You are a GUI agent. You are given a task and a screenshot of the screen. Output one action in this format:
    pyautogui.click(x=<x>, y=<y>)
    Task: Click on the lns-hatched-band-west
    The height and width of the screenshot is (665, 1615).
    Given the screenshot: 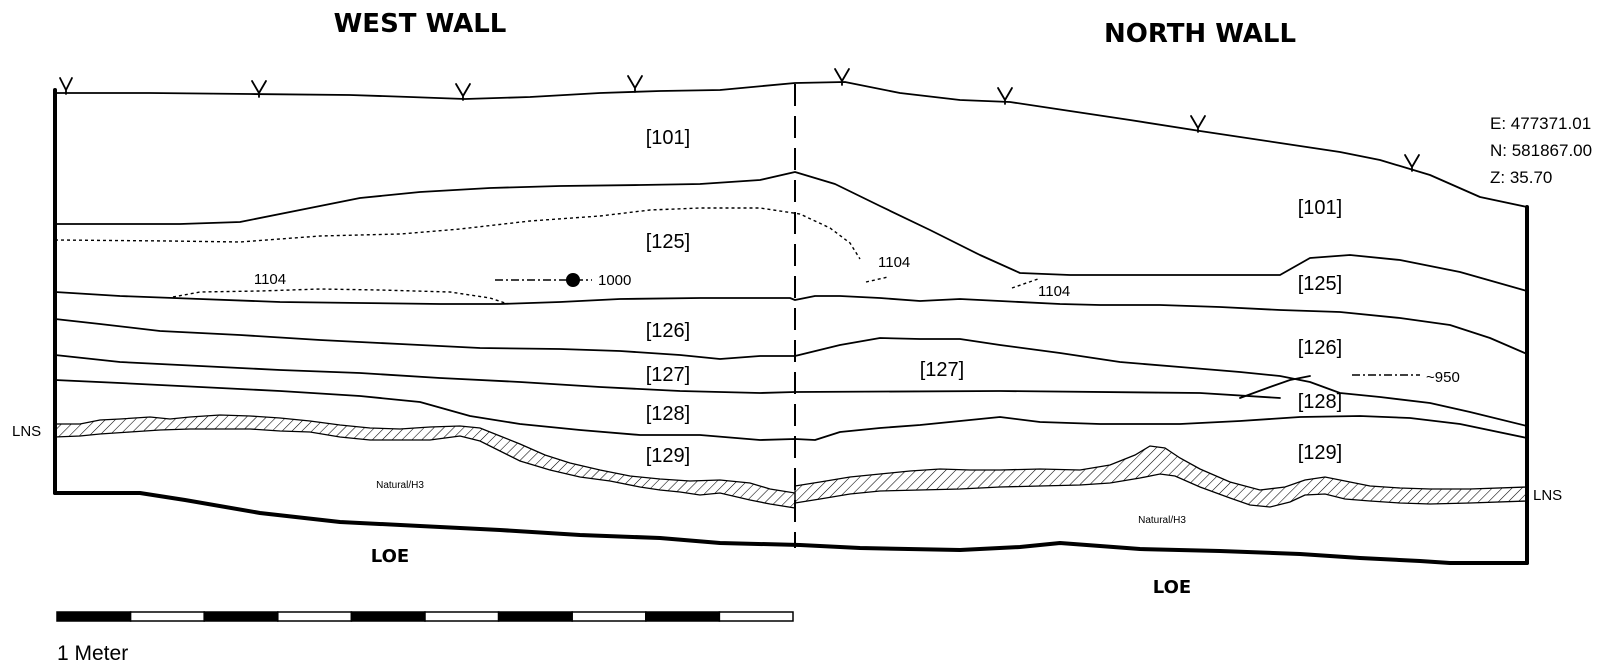 What is the action you would take?
    pyautogui.click(x=425, y=461)
    